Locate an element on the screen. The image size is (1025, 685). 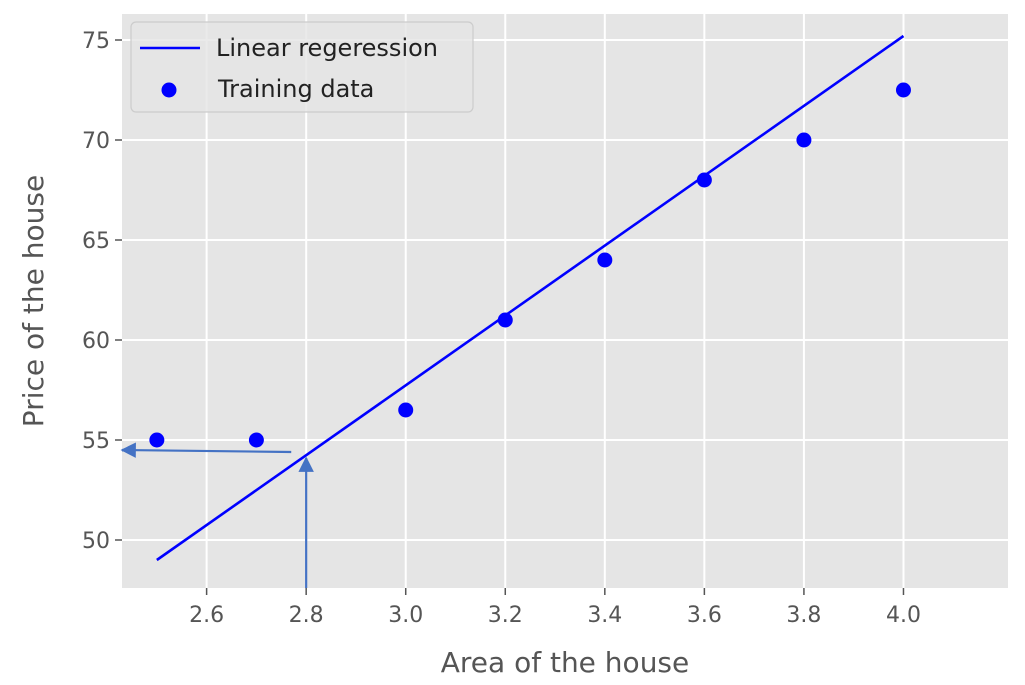
x-tick-label: 3.4 is located at coordinates (604, 615).